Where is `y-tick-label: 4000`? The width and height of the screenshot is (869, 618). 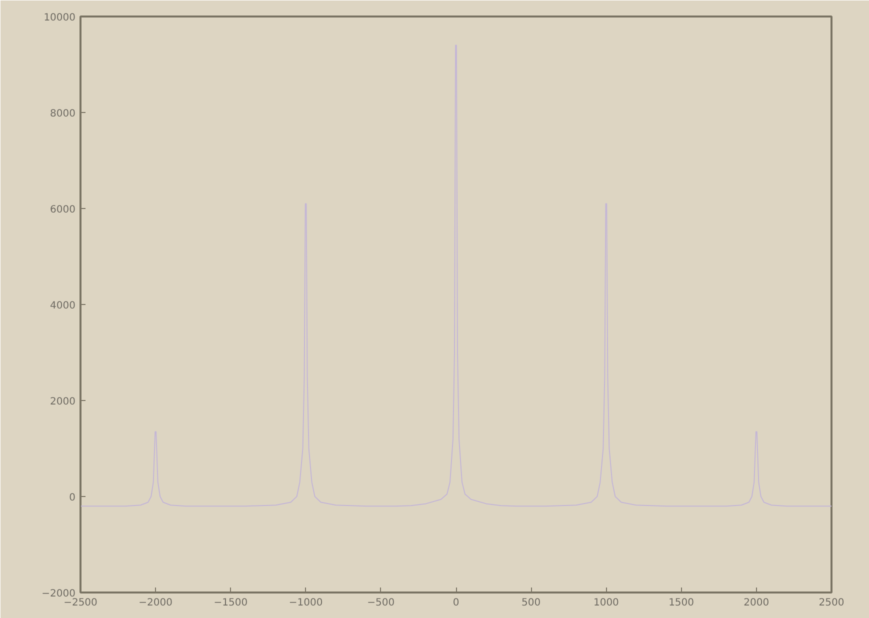
y-tick-label: 4000 is located at coordinates (63, 306).